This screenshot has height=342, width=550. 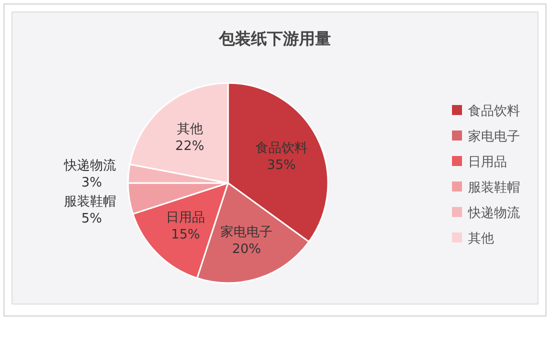 What do you see at coordinates (186, 218) in the screenshot?
I see `slice-label: 日用品` at bounding box center [186, 218].